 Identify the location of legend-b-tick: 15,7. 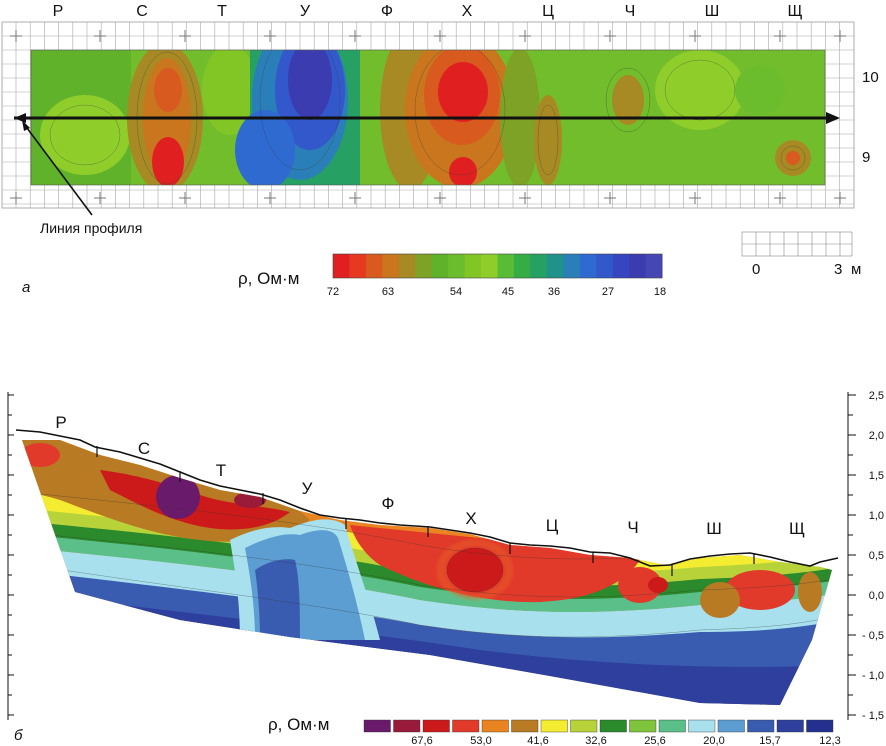
(769, 740).